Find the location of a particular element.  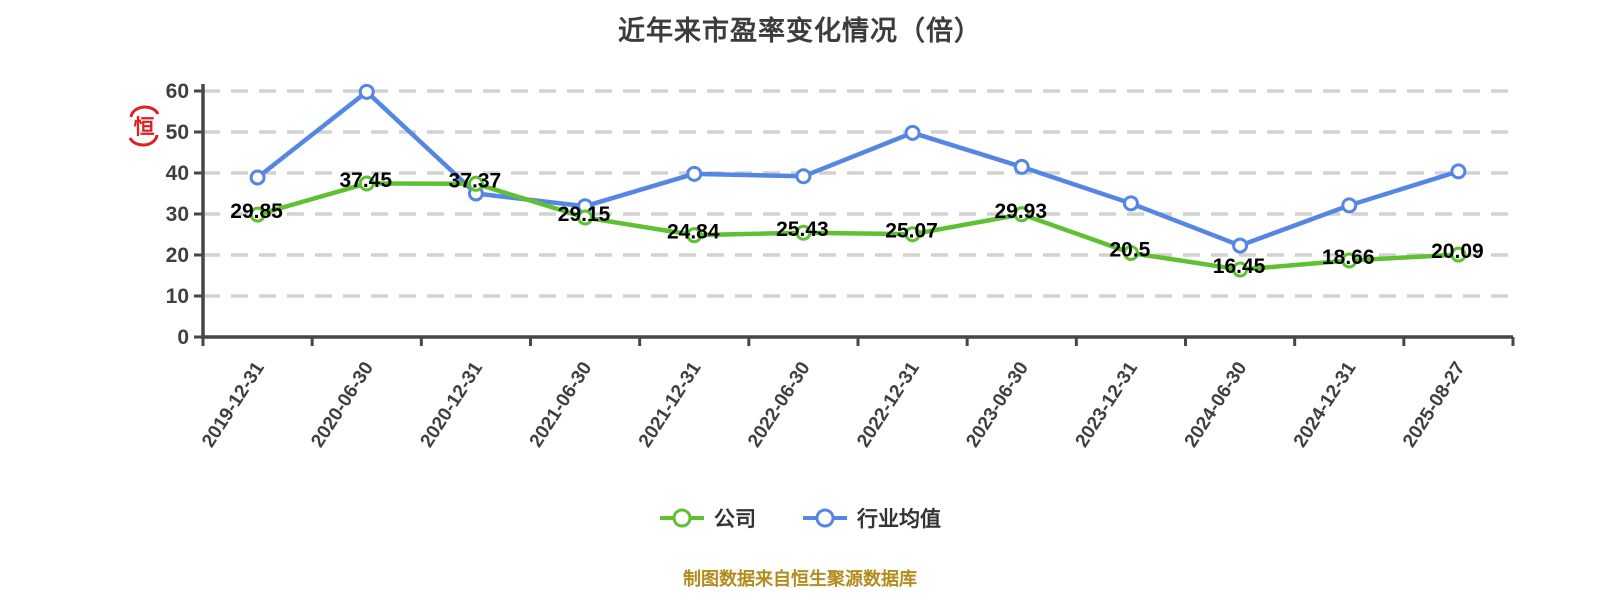

x-tick-label: 2021-06-30 is located at coordinates (561, 404).